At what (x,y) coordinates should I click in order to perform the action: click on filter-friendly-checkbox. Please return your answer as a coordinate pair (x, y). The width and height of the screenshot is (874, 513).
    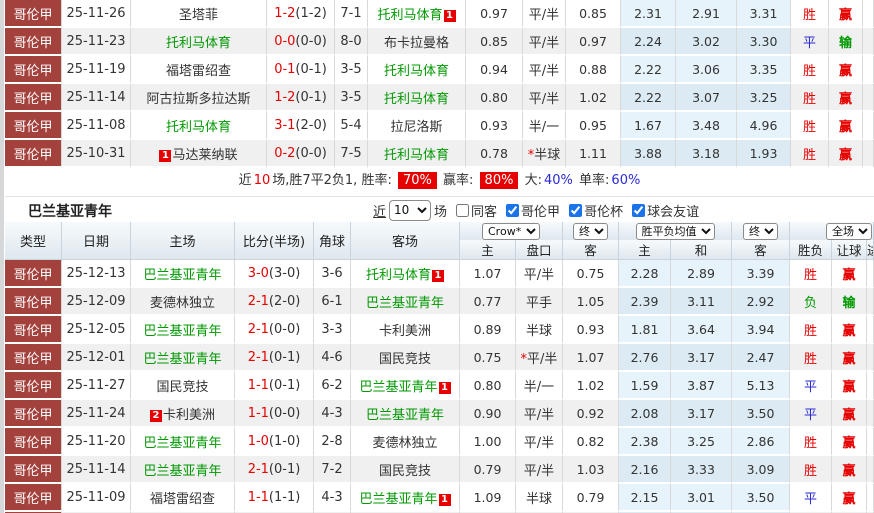
    Looking at the image, I should click on (639, 210).